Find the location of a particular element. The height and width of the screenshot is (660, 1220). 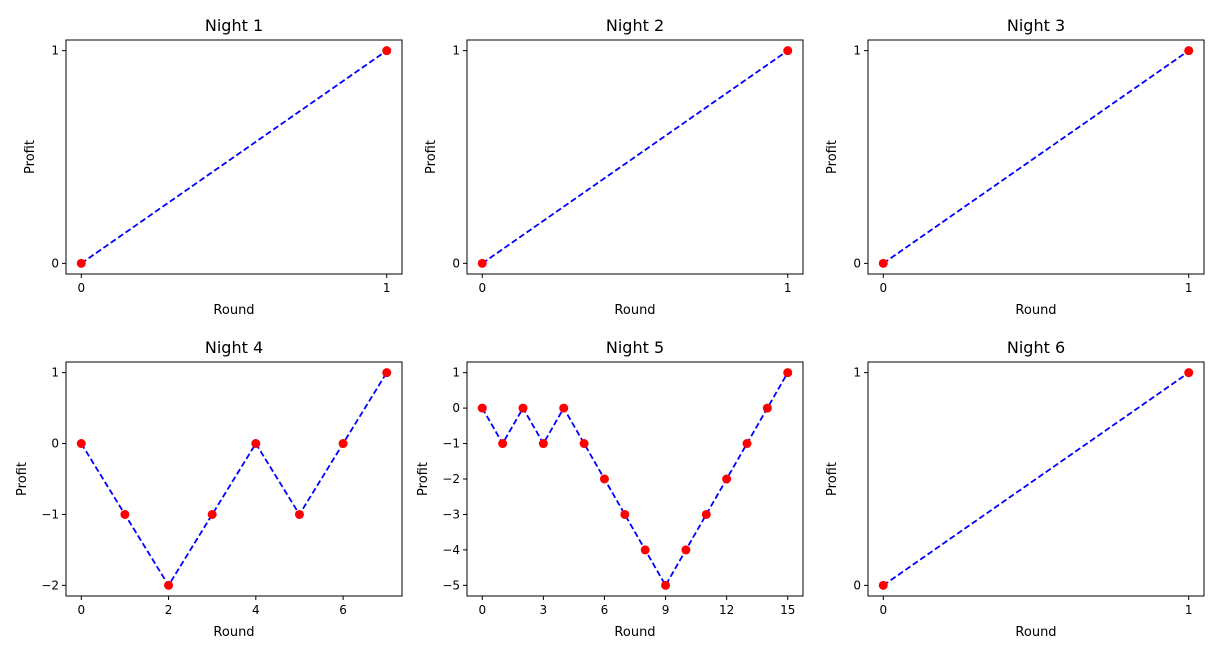

x-tick-label: 3 is located at coordinates (544, 610).